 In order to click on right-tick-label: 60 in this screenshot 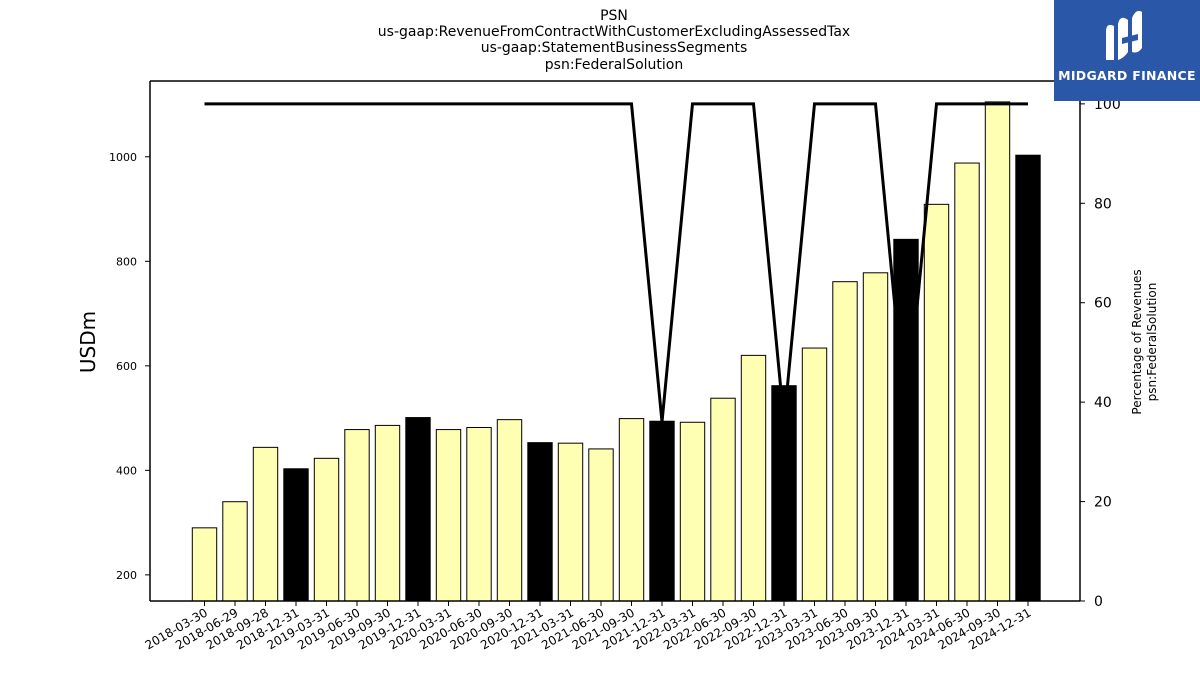, I will do `click(1103, 304)`.